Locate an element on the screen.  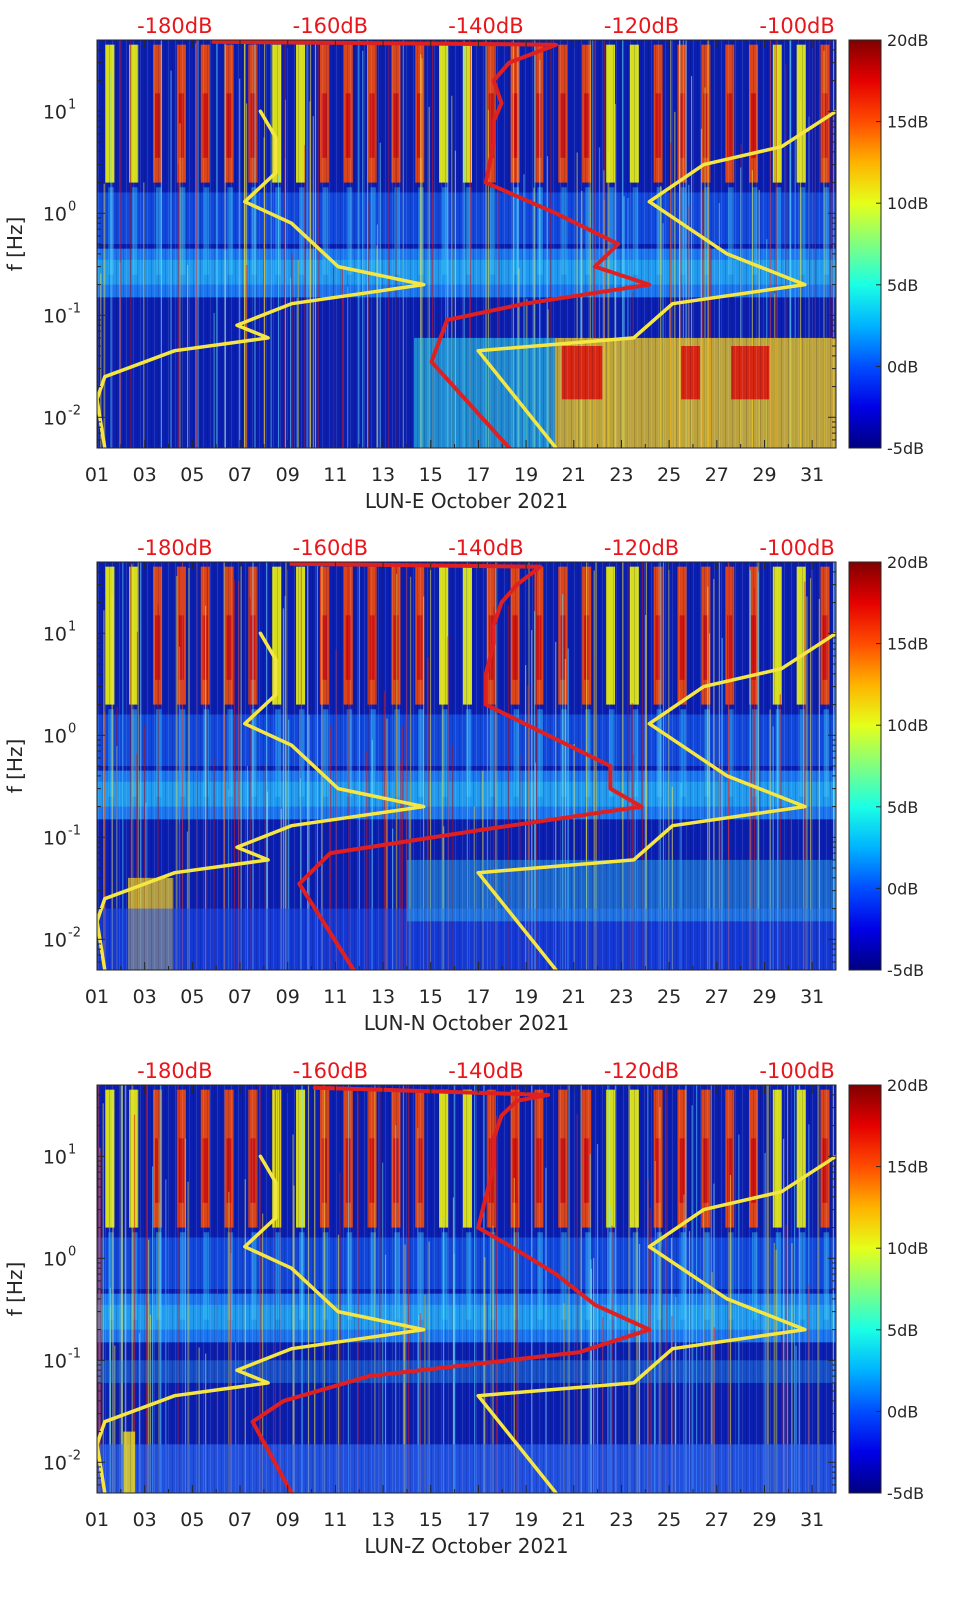
x-axis-title: LUN-N October 2021 is located at coordinates (467, 1023).